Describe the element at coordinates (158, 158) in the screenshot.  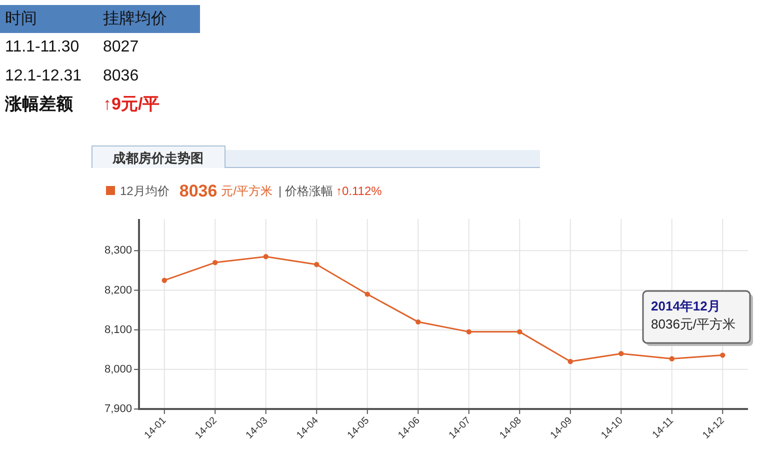
I see `chart-title: 成都房价走势图` at that location.